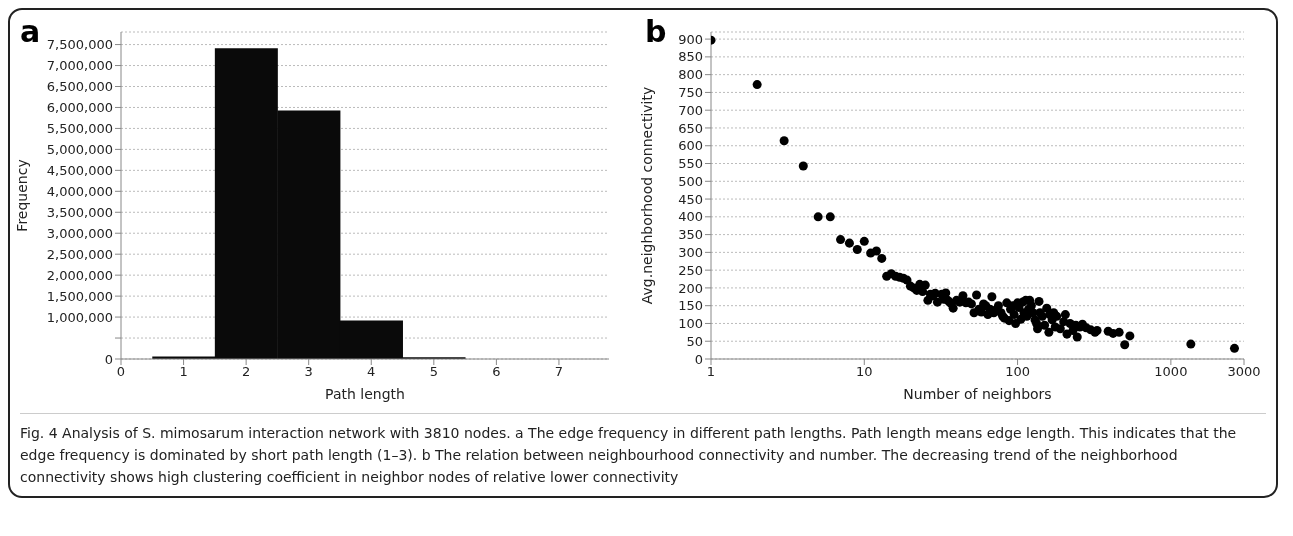 Image resolution: width=1293 pixels, height=536 pixels. I want to click on y-tick-label: 2,500,000, so click(79, 254).